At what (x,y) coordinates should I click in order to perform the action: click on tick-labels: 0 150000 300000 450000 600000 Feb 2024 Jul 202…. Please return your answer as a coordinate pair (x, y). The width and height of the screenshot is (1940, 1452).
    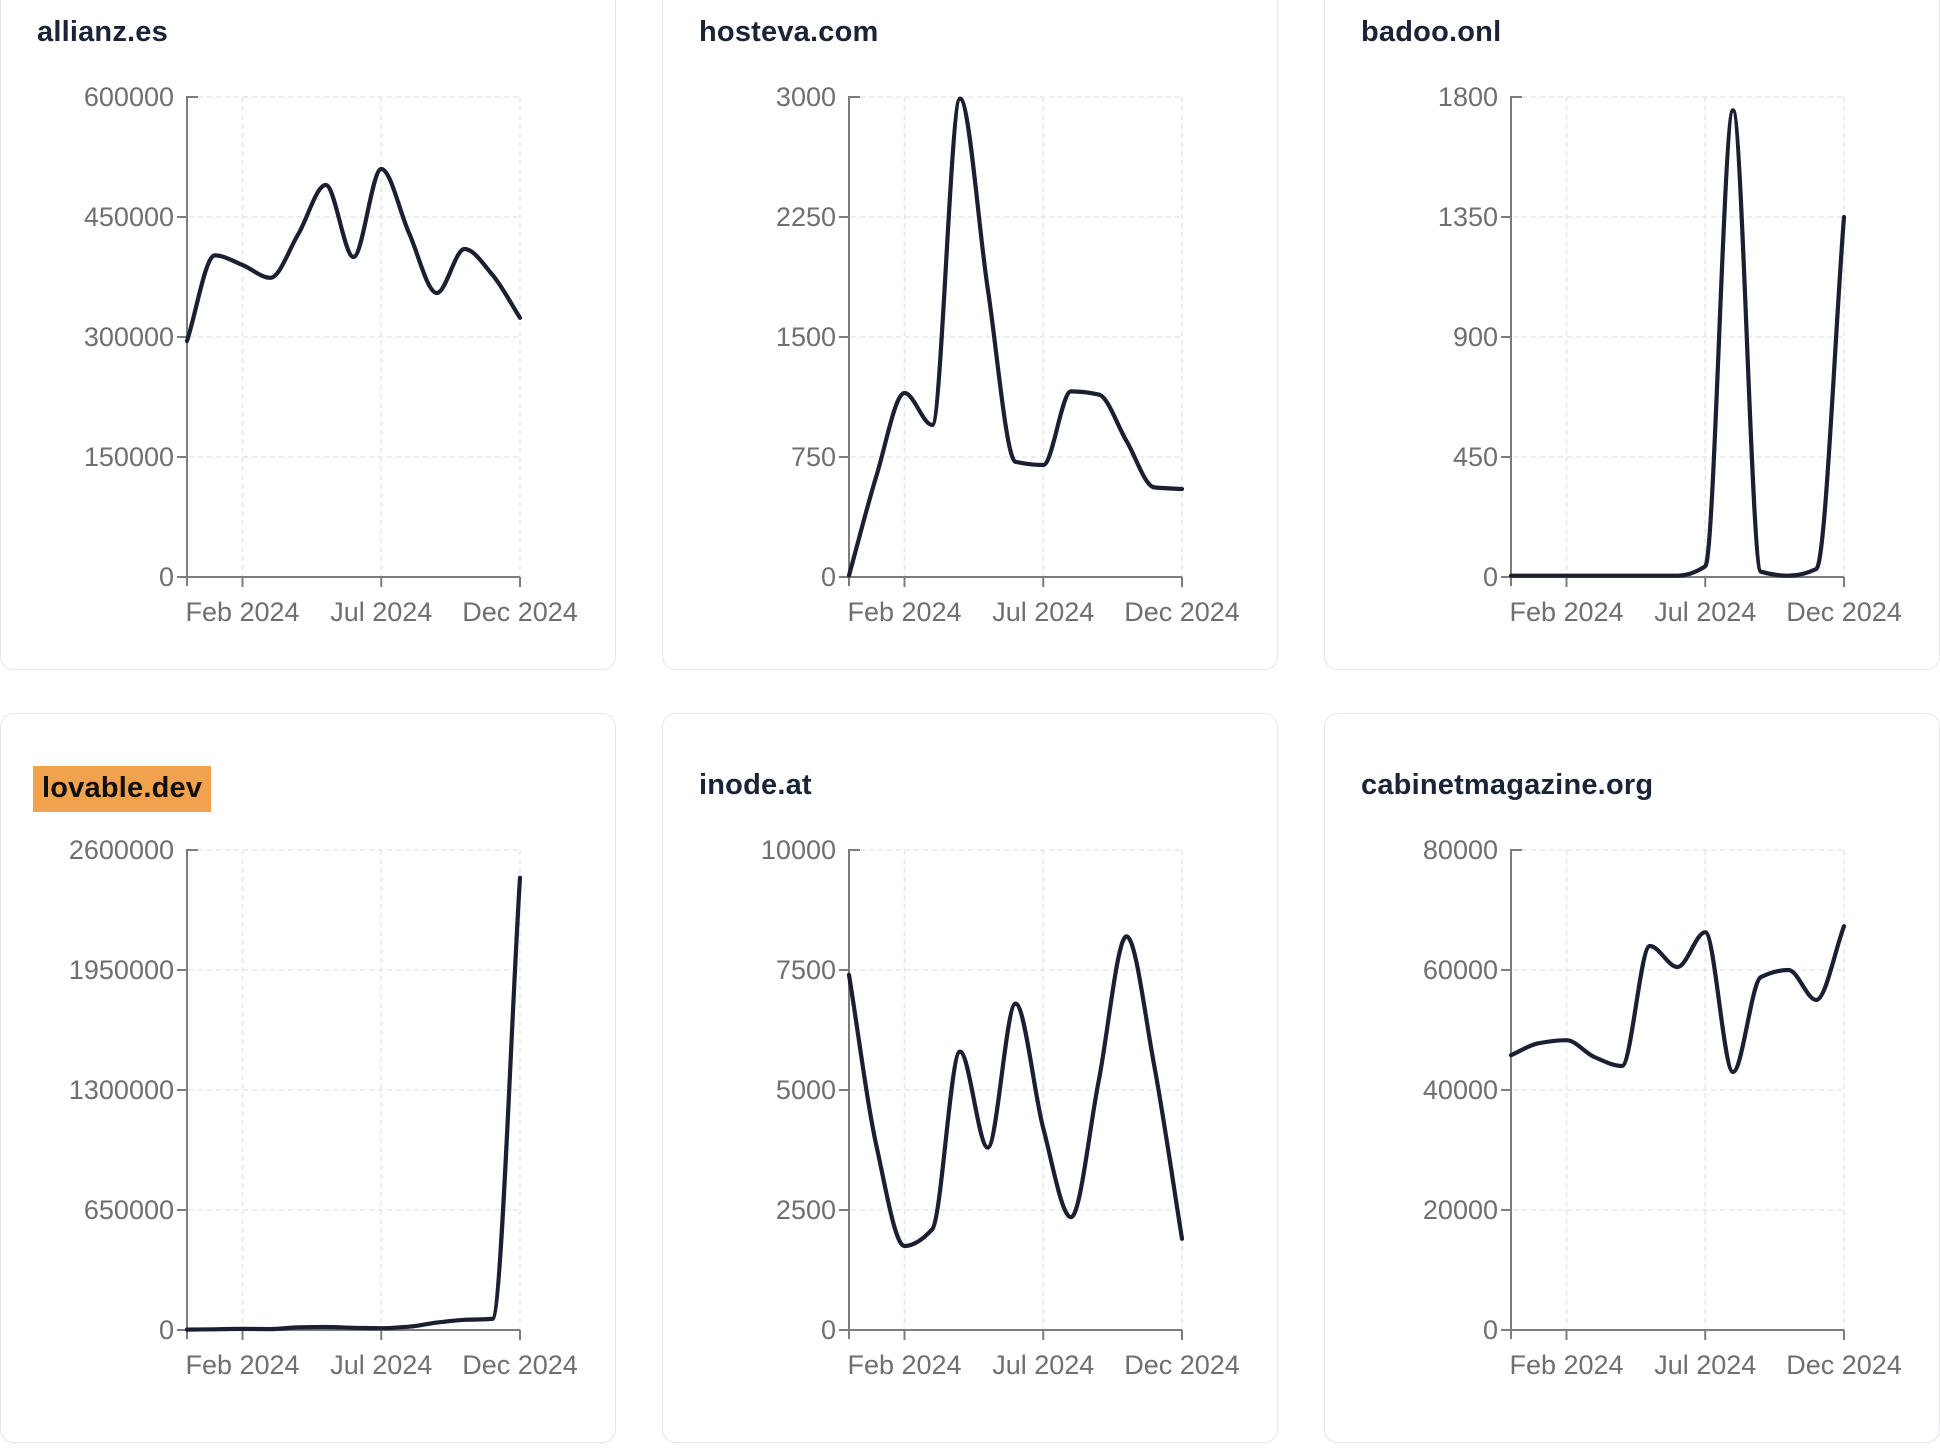
    Looking at the image, I should click on (331, 354).